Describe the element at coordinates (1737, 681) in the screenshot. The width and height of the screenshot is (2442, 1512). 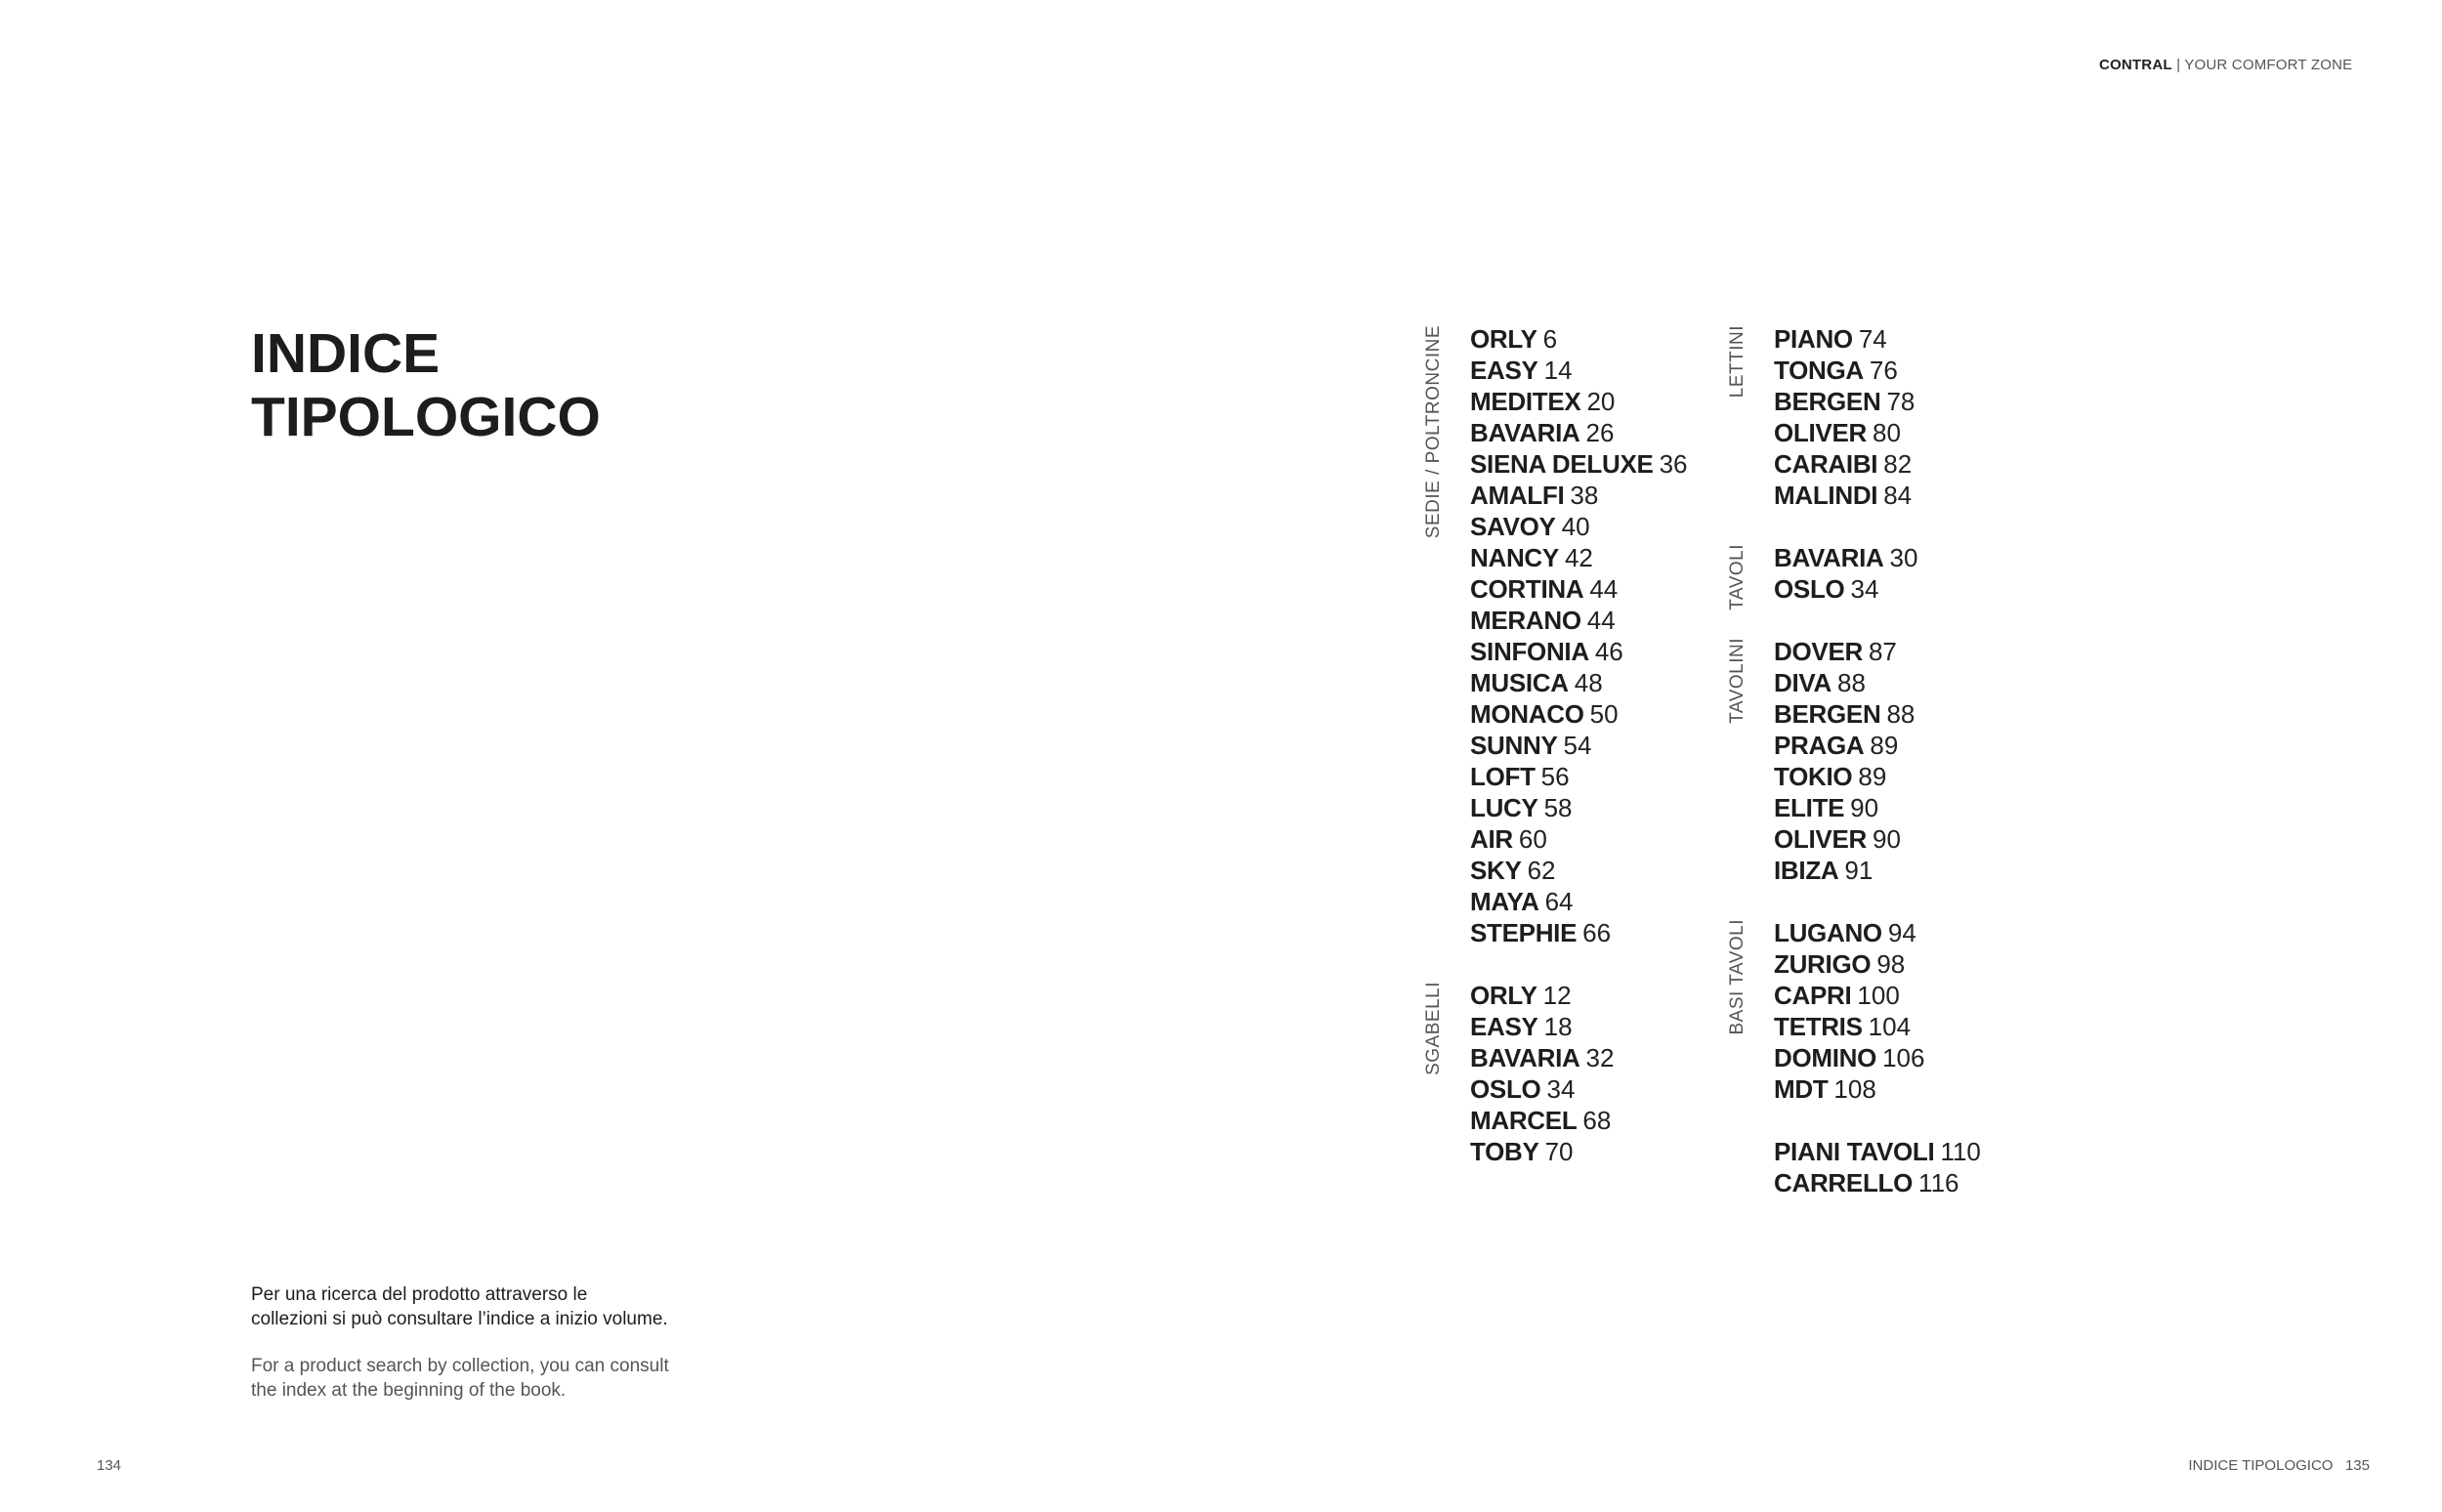
I see `category-label: TAVOLINI` at that location.